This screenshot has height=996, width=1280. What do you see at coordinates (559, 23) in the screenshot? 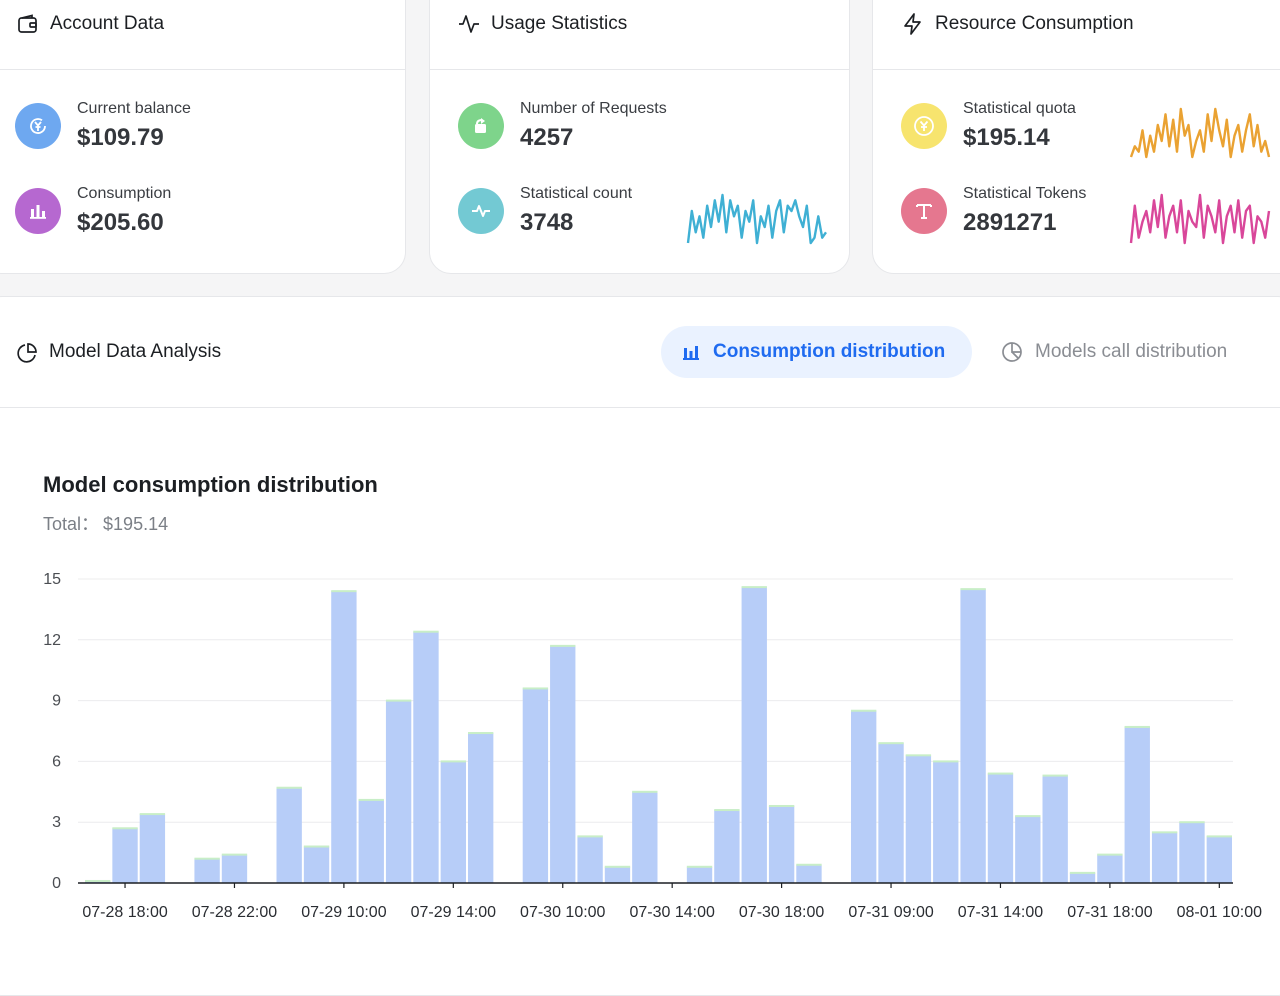
I see `usage-statistics-title: Usage Statistics` at bounding box center [559, 23].